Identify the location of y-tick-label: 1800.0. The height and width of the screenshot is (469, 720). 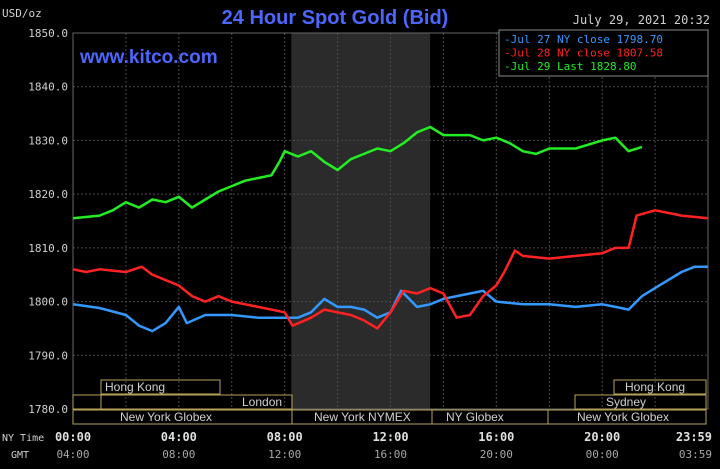
(48, 302).